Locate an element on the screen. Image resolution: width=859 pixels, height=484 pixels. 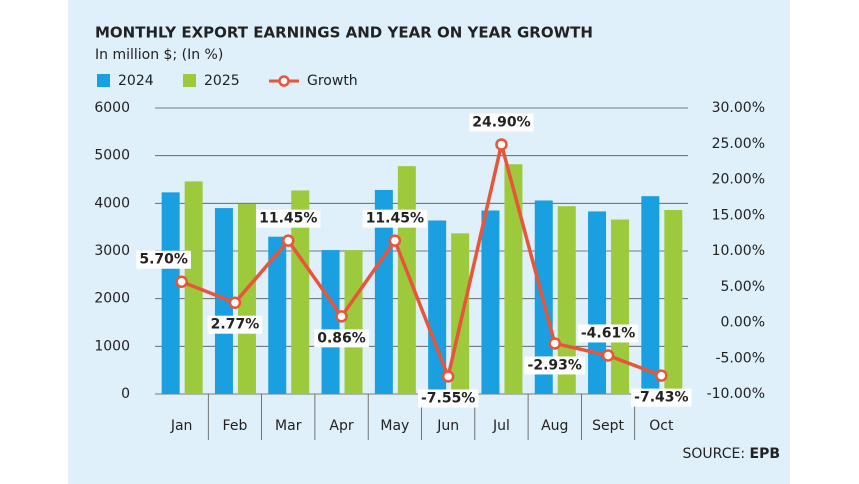
y2-tick-label: 0.00% is located at coordinates (743, 323).